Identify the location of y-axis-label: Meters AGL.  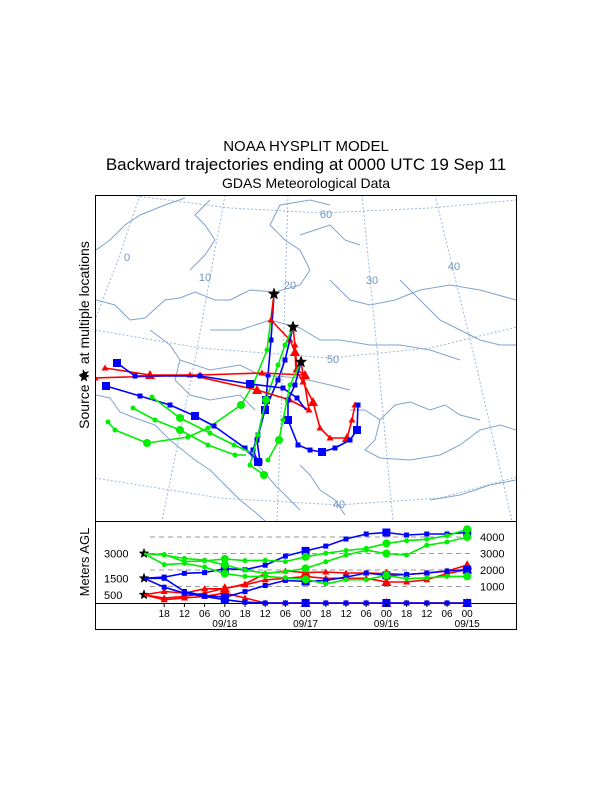
(84, 562).